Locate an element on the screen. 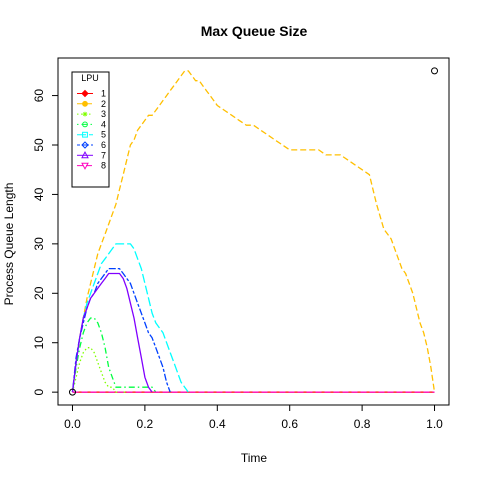 The width and height of the screenshot is (480, 480). legend-label-5: 5 is located at coordinates (103, 135).